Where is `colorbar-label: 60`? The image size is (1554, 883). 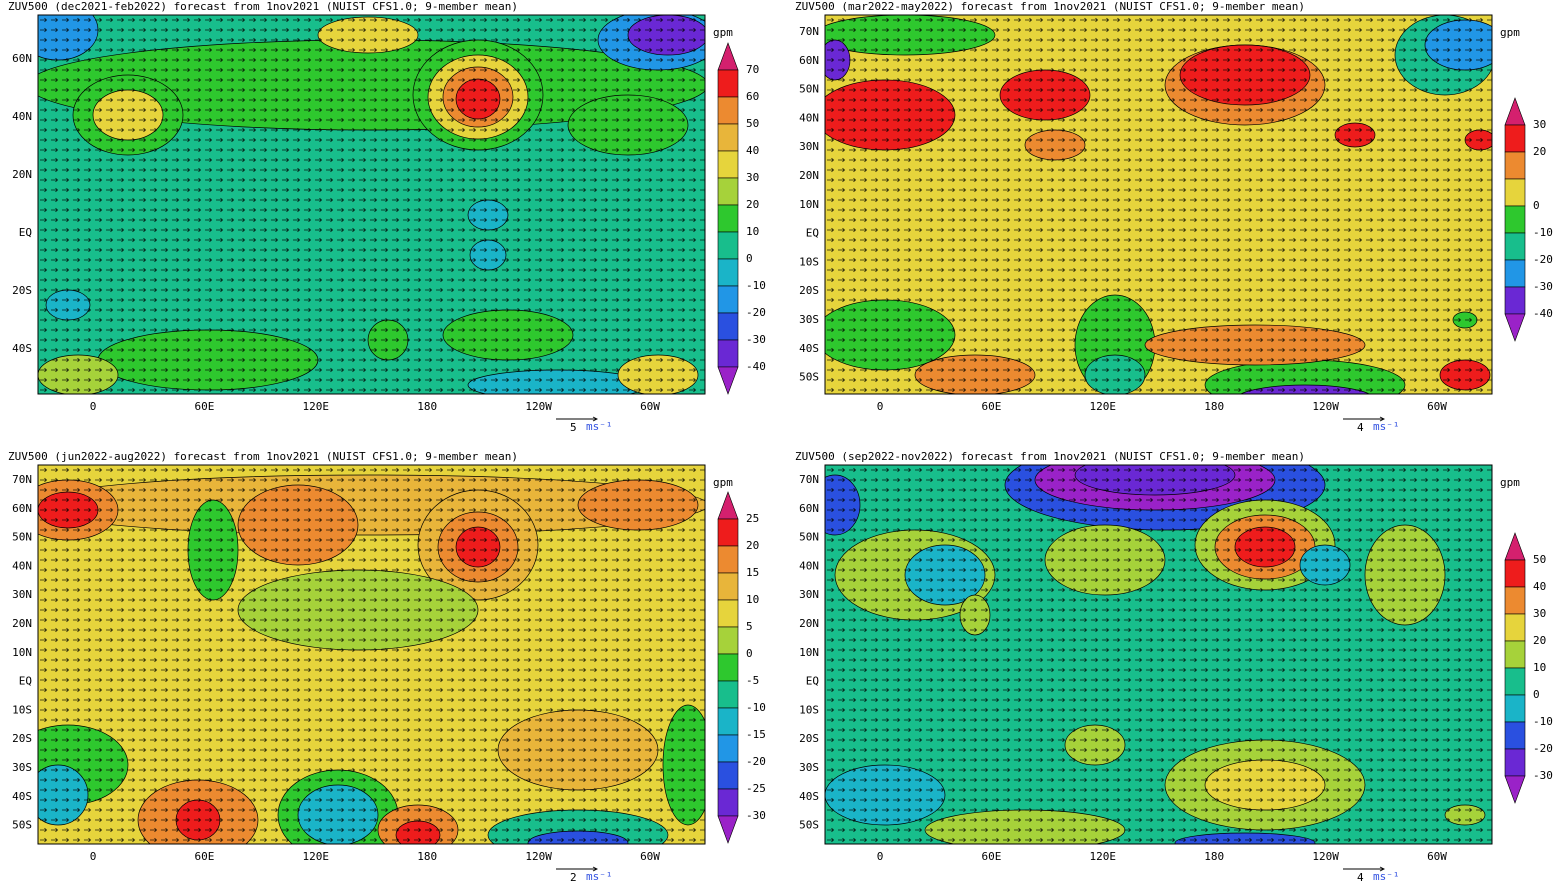 colorbar-label: 60 is located at coordinates (752, 96).